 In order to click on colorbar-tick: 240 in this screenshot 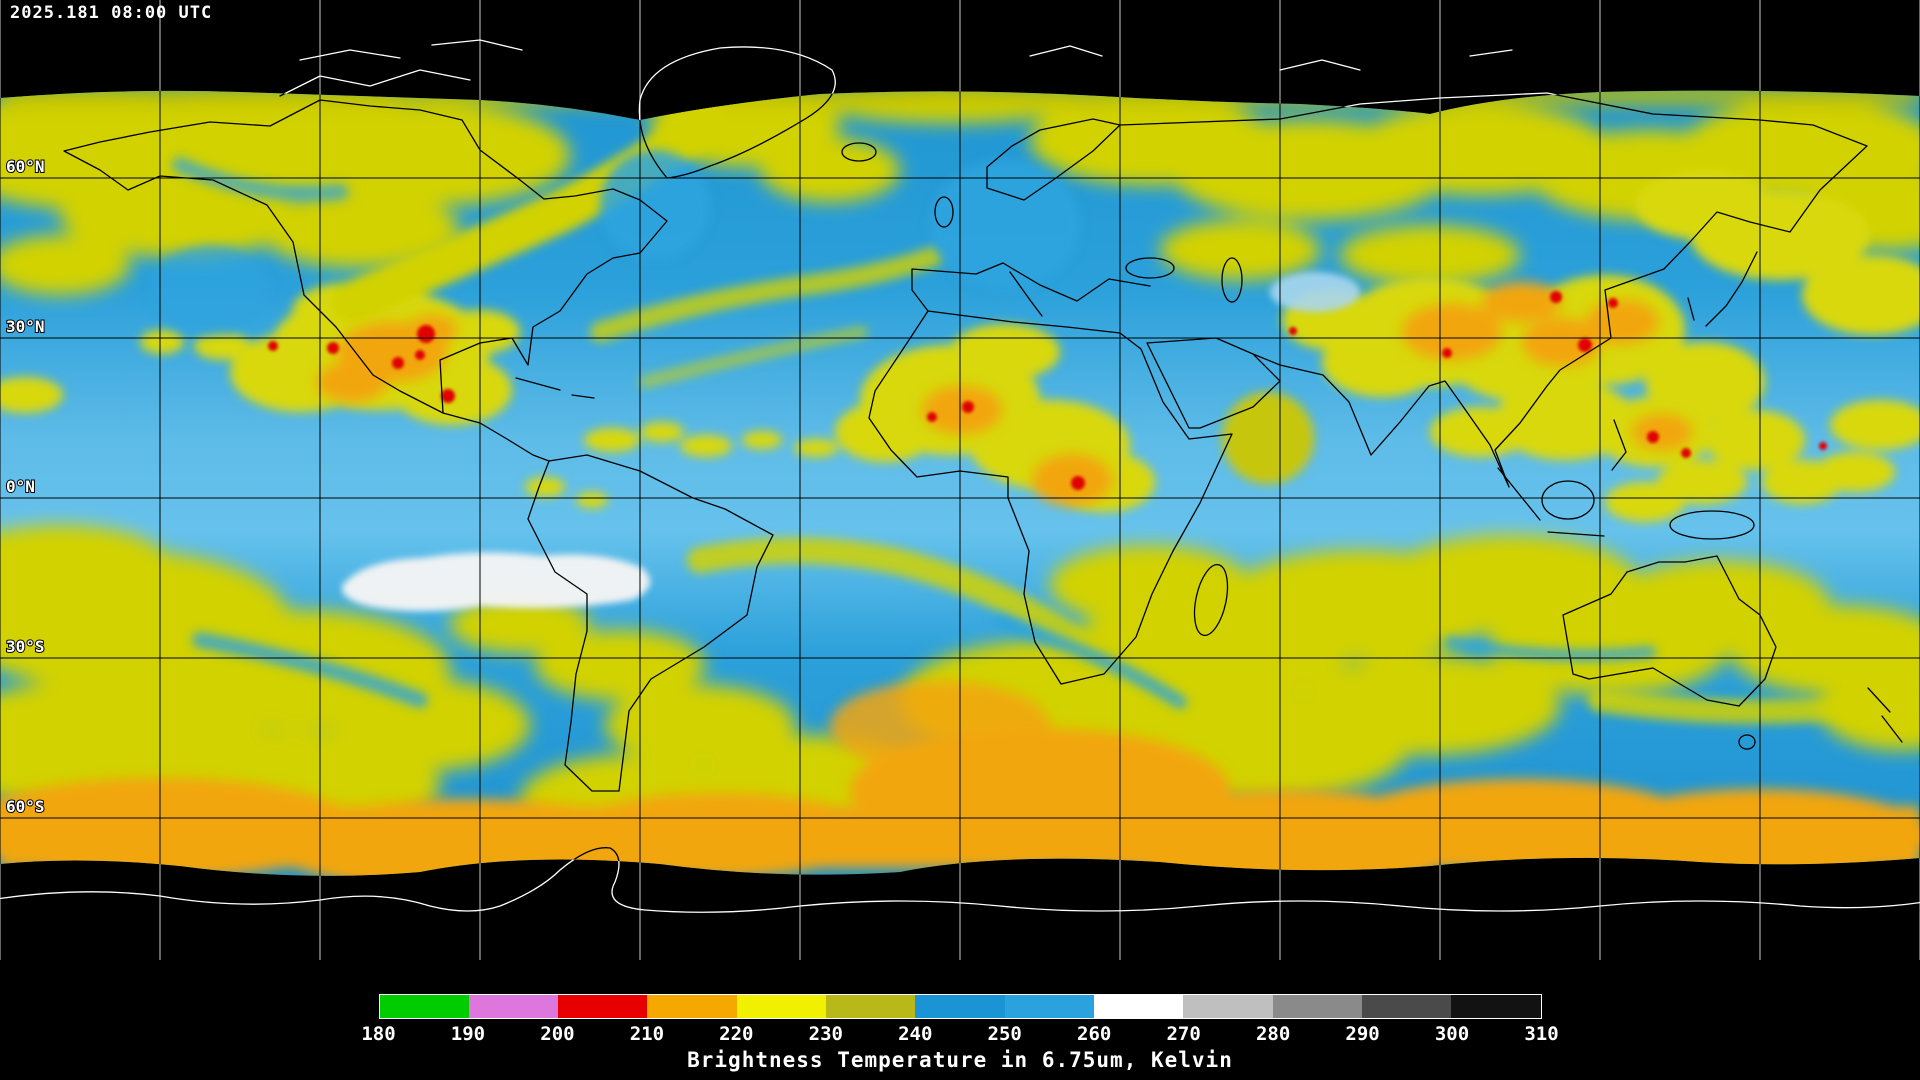, I will do `click(915, 1034)`.